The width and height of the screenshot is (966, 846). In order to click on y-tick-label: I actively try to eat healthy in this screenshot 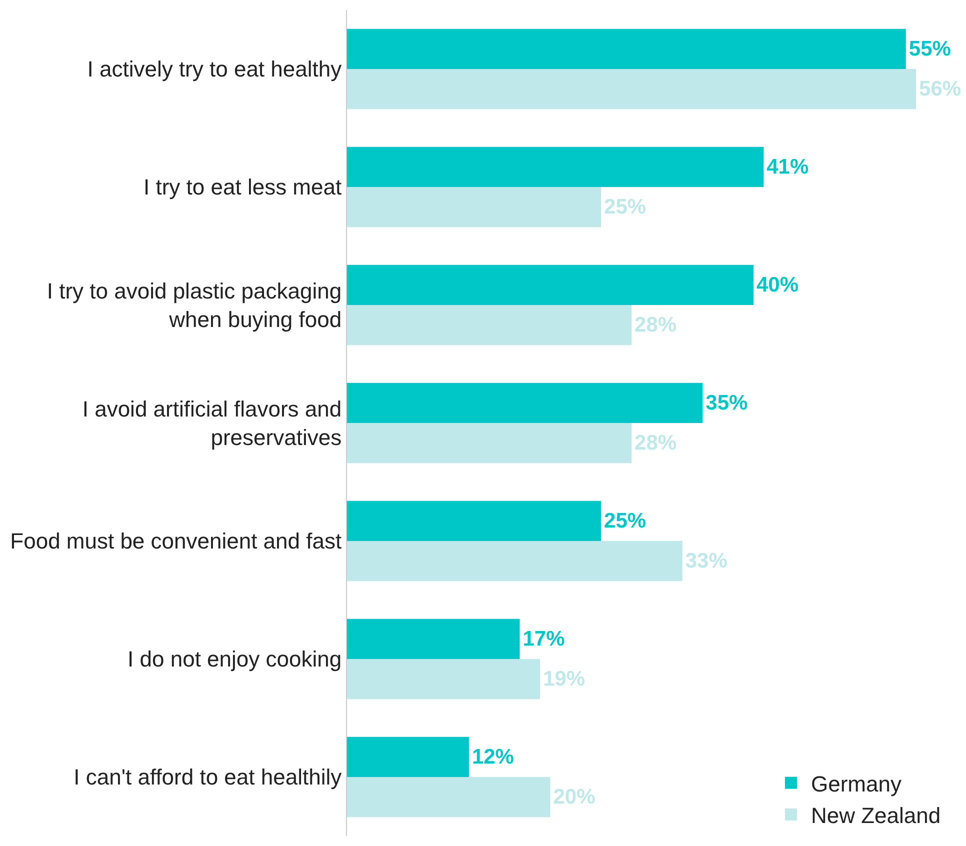, I will do `click(214, 69)`.